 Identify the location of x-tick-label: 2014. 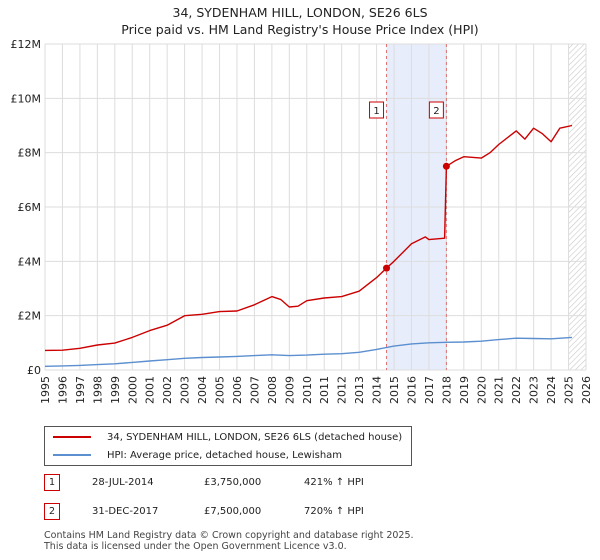
(377, 390).